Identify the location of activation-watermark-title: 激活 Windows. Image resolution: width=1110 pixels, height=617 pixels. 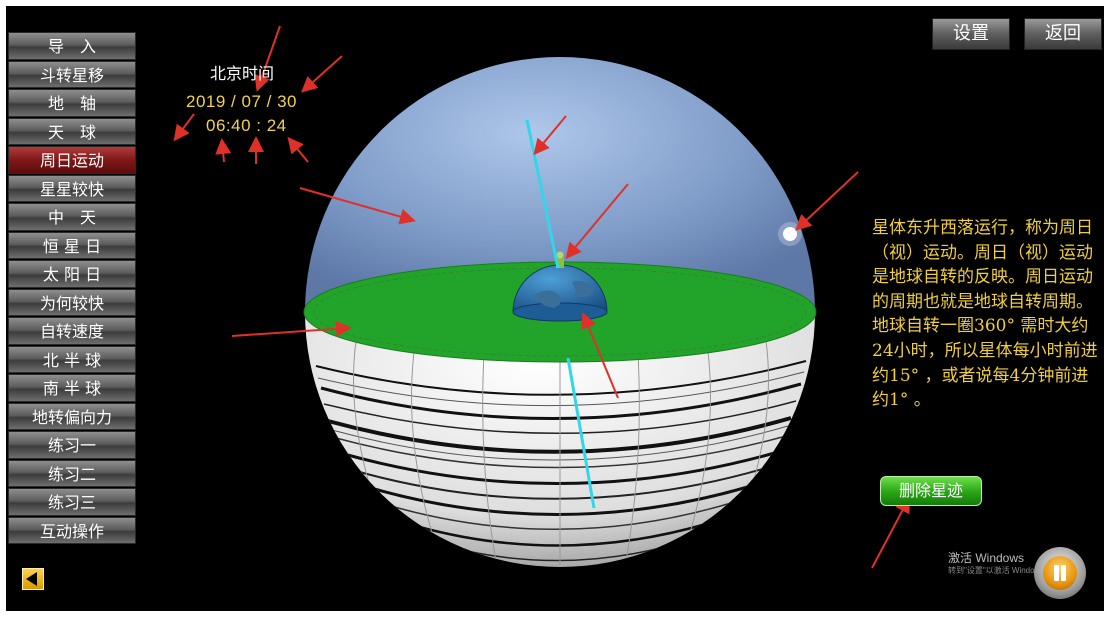
(986, 558).